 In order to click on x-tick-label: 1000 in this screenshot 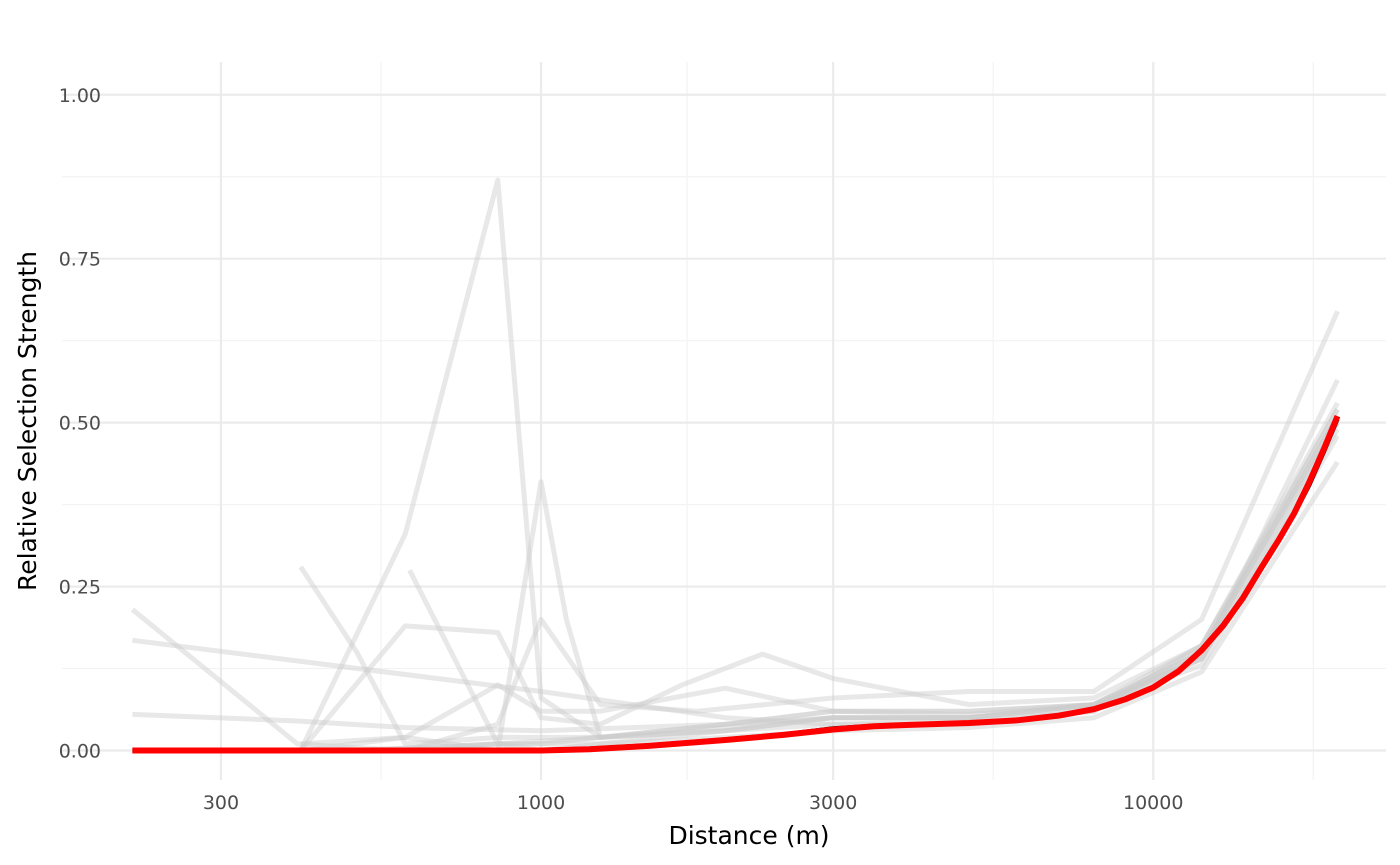, I will do `click(541, 803)`.